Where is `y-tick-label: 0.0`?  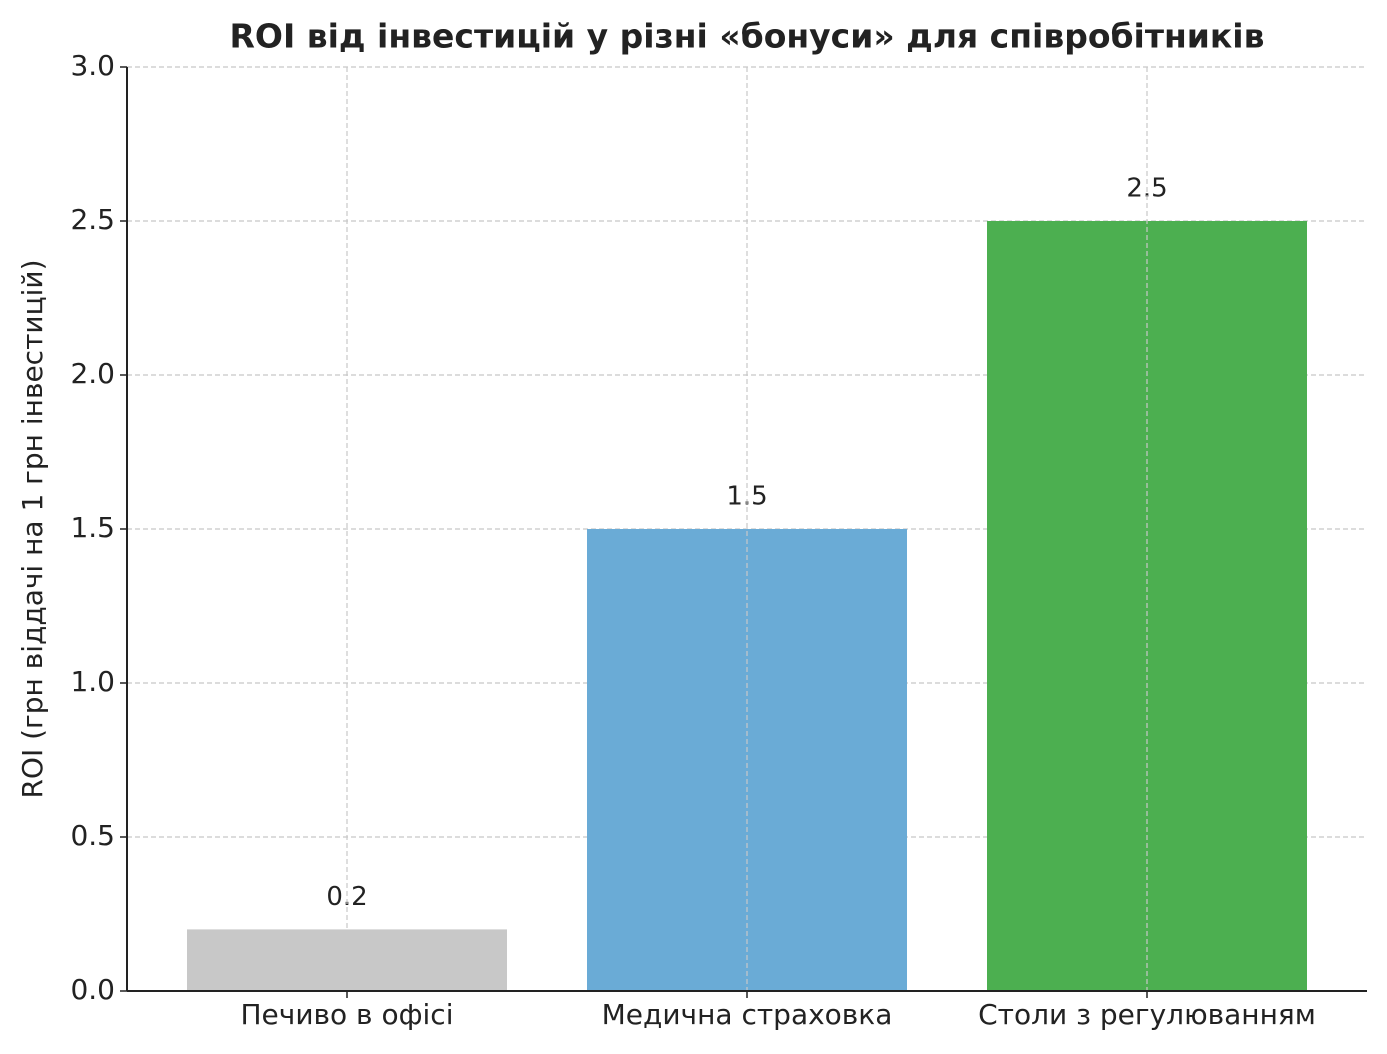 y-tick-label: 0.0 is located at coordinates (92, 989).